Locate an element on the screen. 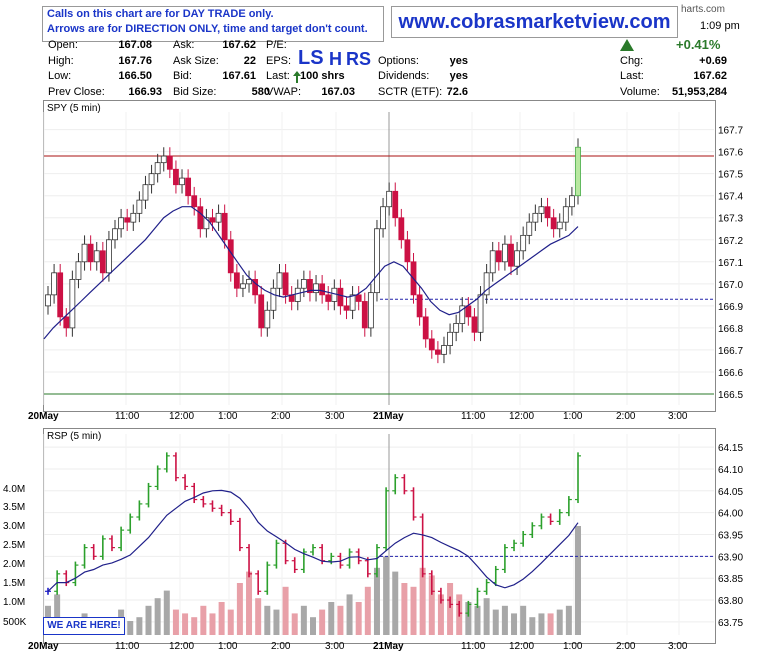  eps-label: EPS: is located at coordinates (279, 61).